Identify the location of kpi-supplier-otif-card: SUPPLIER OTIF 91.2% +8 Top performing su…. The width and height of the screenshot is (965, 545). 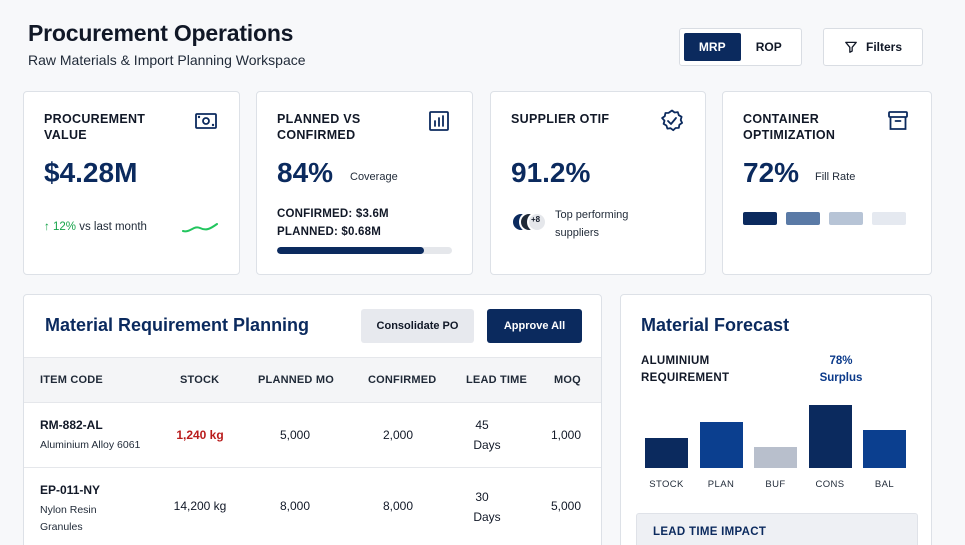
(598, 183).